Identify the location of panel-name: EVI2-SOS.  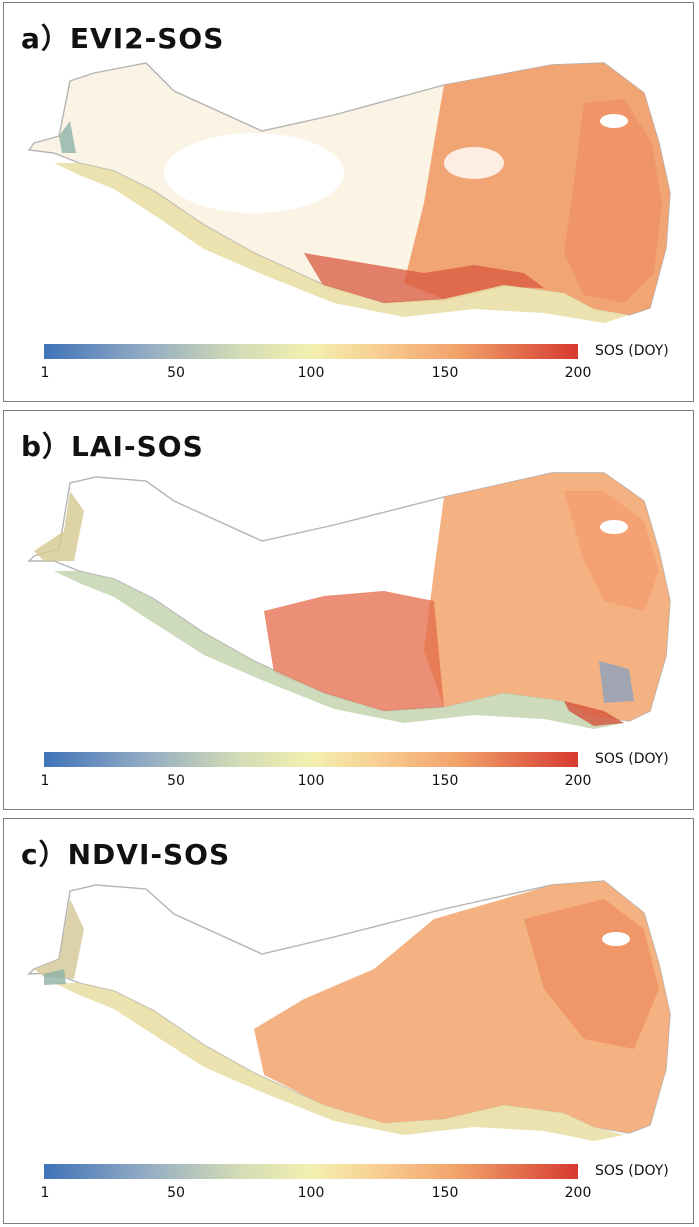
(147, 38).